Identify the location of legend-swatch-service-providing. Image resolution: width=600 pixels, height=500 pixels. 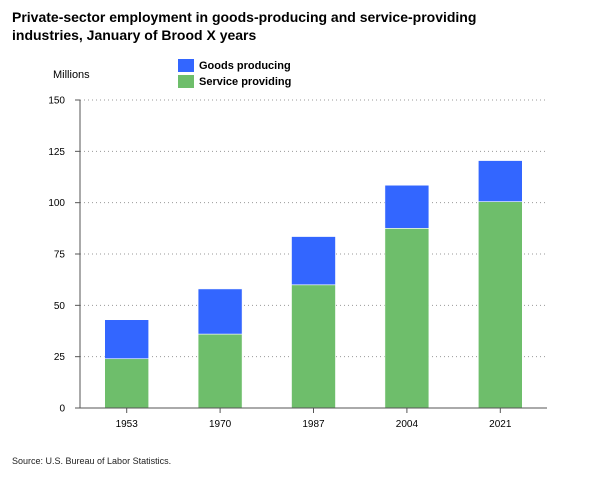
(186, 81).